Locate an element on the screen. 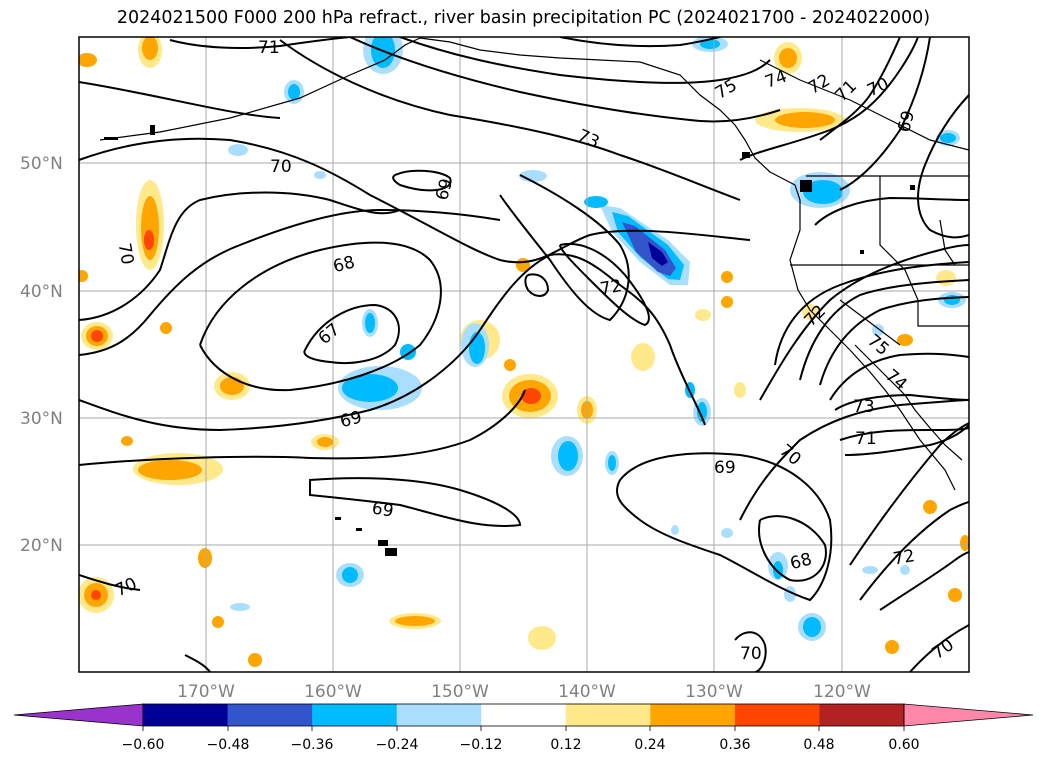 The width and height of the screenshot is (1047, 765). lon-label: 170°W is located at coordinates (206, 692).